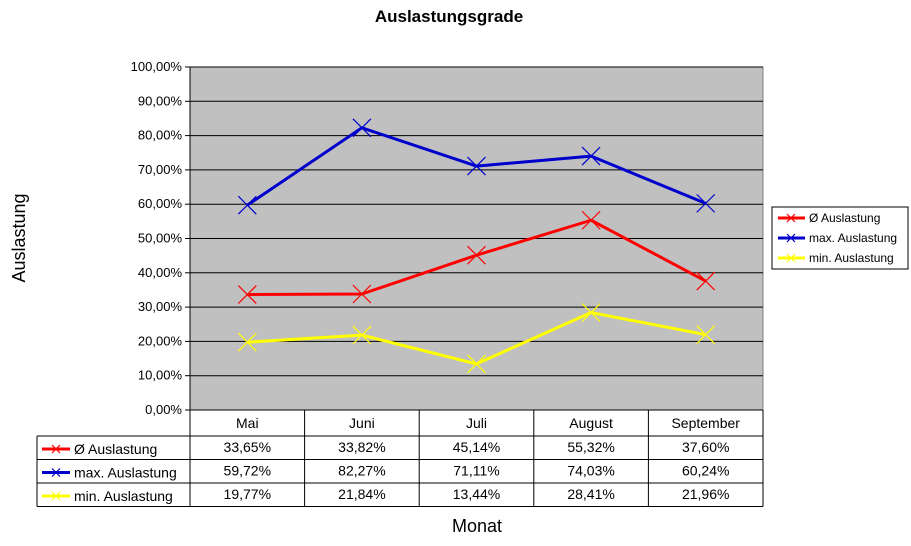  Describe the element at coordinates (247, 447) in the screenshot. I see `data-label: 33,65%` at that location.